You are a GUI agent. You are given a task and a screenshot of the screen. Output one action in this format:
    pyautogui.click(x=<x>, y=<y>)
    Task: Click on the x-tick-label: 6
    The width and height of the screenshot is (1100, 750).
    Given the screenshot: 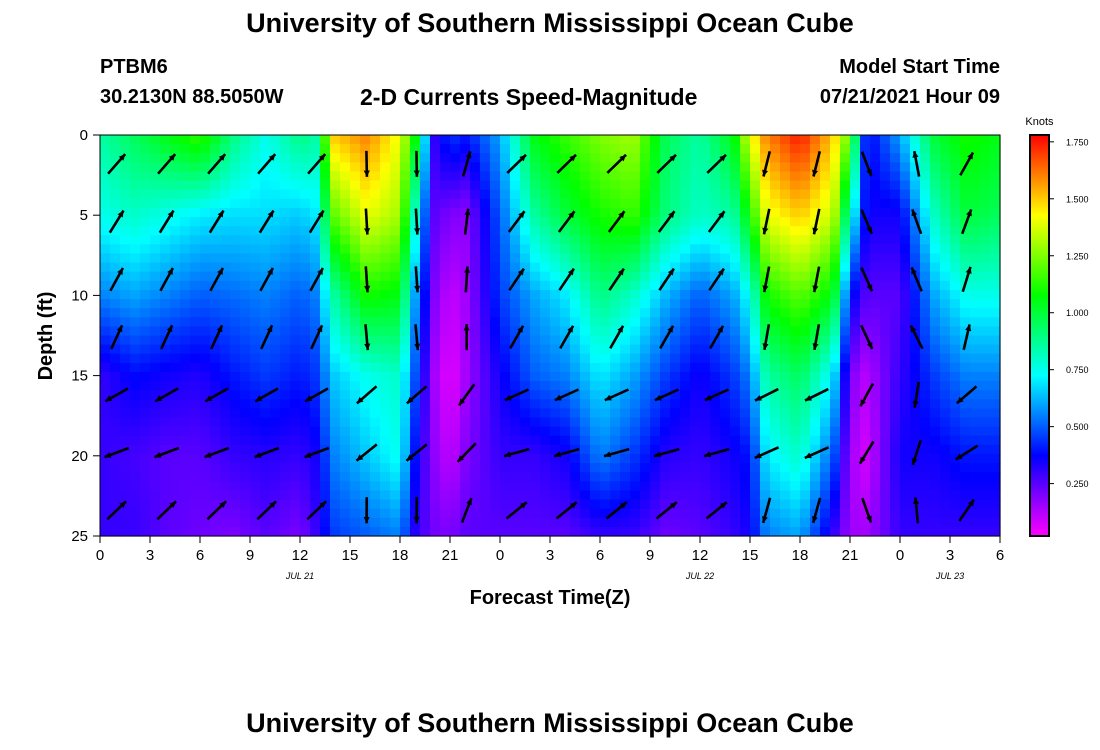 What is the action you would take?
    pyautogui.click(x=600, y=555)
    